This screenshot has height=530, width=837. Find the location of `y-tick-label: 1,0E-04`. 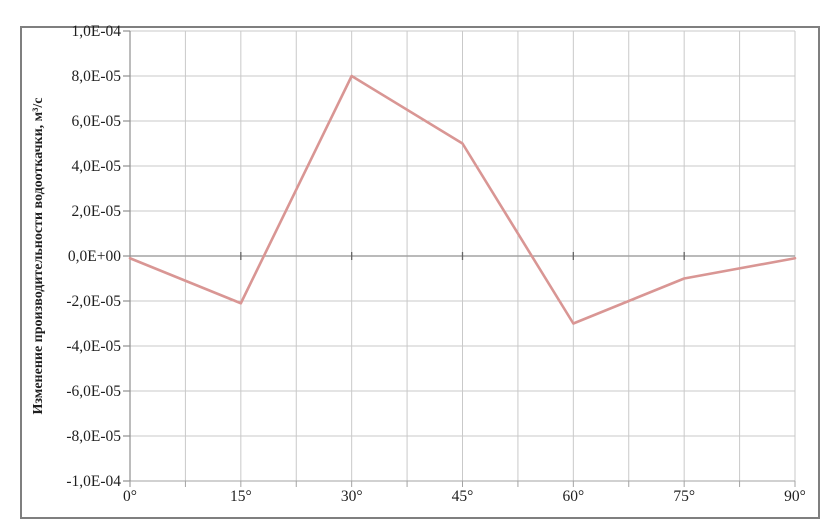

y-tick-label: 1,0E-04 is located at coordinates (96, 31).